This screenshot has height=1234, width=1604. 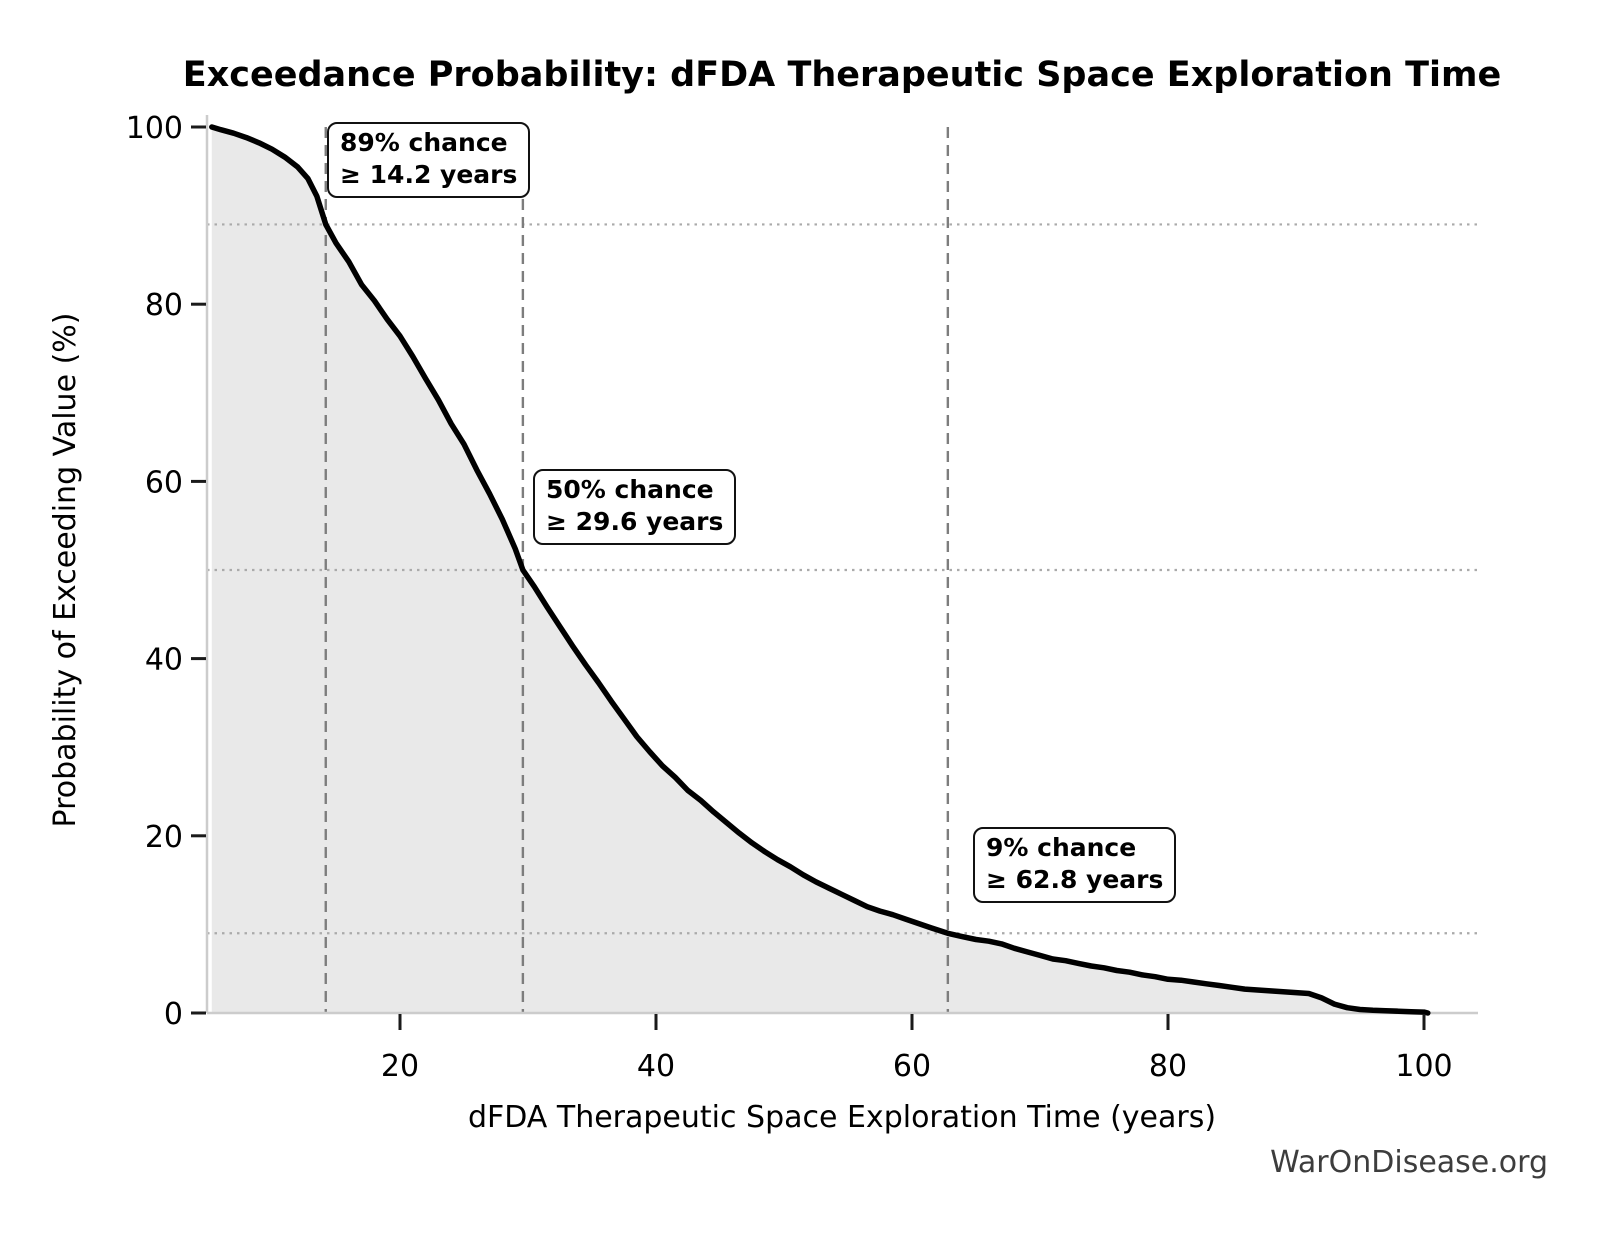 I want to click on x-tick-label: 20, so click(x=400, y=1066).